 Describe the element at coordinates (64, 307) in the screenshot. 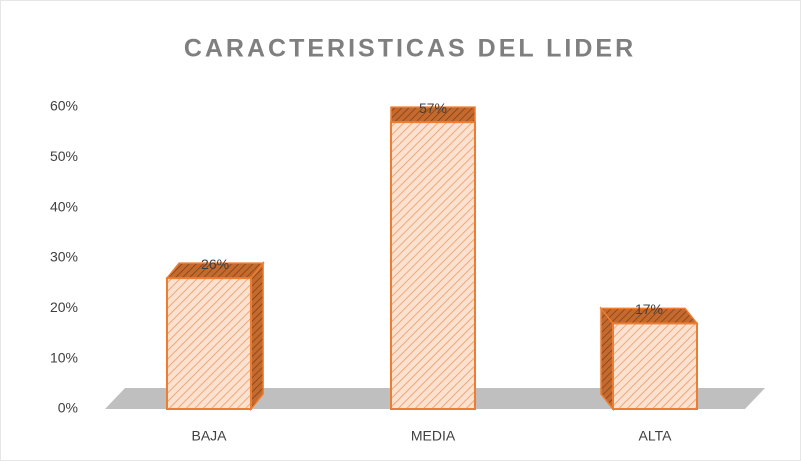

I see `y-tick-label: 20%` at that location.